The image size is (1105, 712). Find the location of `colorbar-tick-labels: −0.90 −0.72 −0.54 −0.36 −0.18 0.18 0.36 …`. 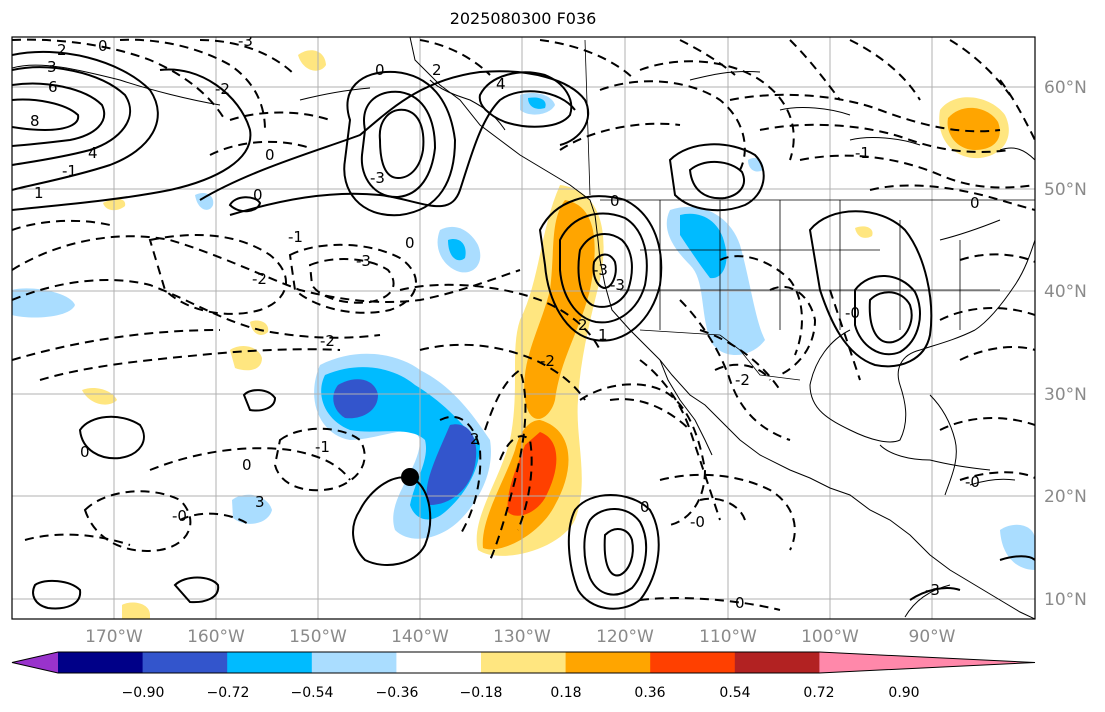

colorbar-tick-labels: −0.90 −0.72 −0.54 −0.36 −0.18 0.18 0.36 … is located at coordinates (521, 693).